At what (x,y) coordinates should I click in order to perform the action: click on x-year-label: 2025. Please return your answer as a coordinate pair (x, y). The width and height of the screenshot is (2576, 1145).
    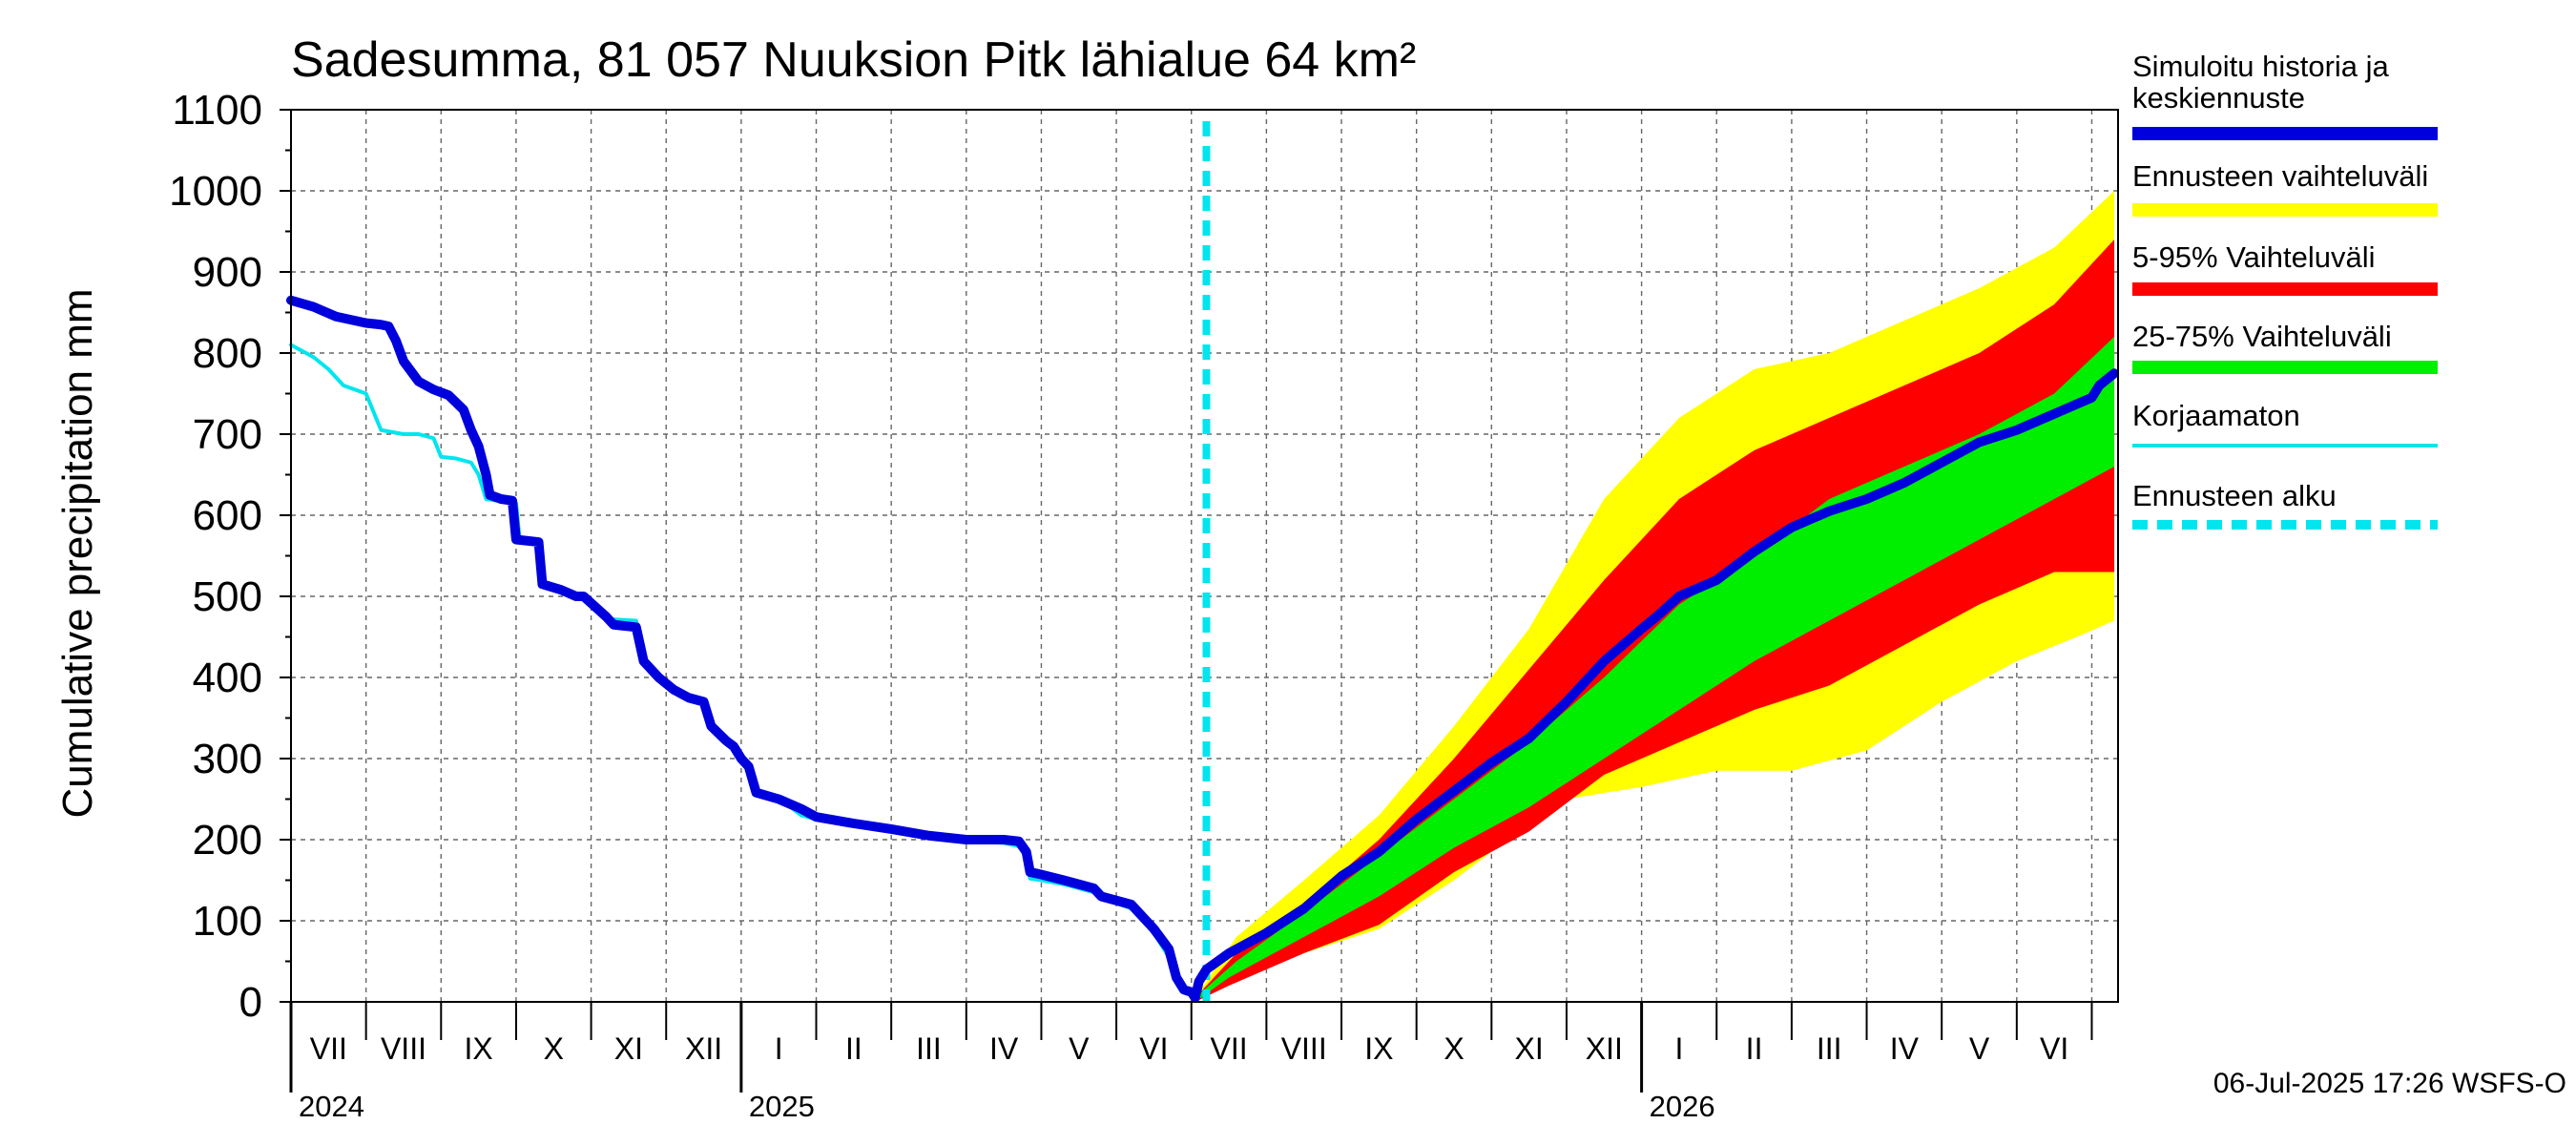
    Looking at the image, I should click on (782, 1107).